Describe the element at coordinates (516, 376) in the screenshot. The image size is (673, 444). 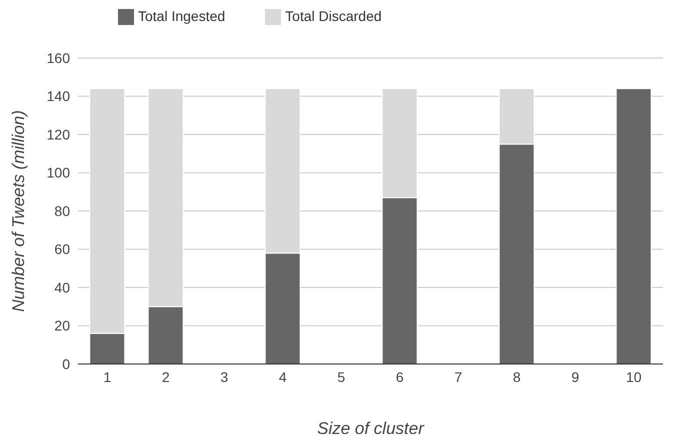
I see `x-tick-label: 8` at that location.